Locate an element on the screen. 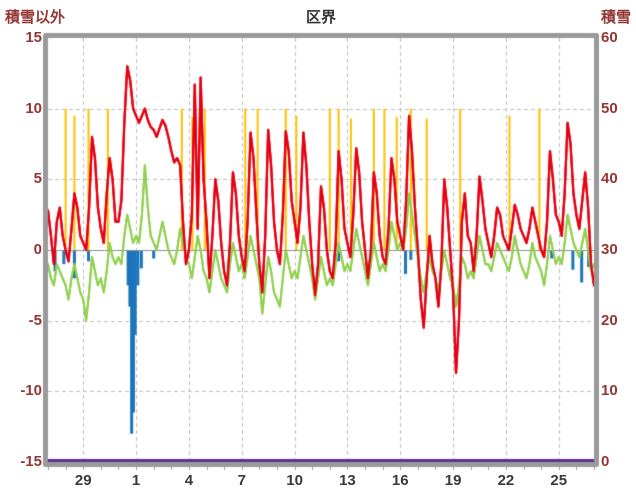  x-tick-label: 4 is located at coordinates (189, 480).